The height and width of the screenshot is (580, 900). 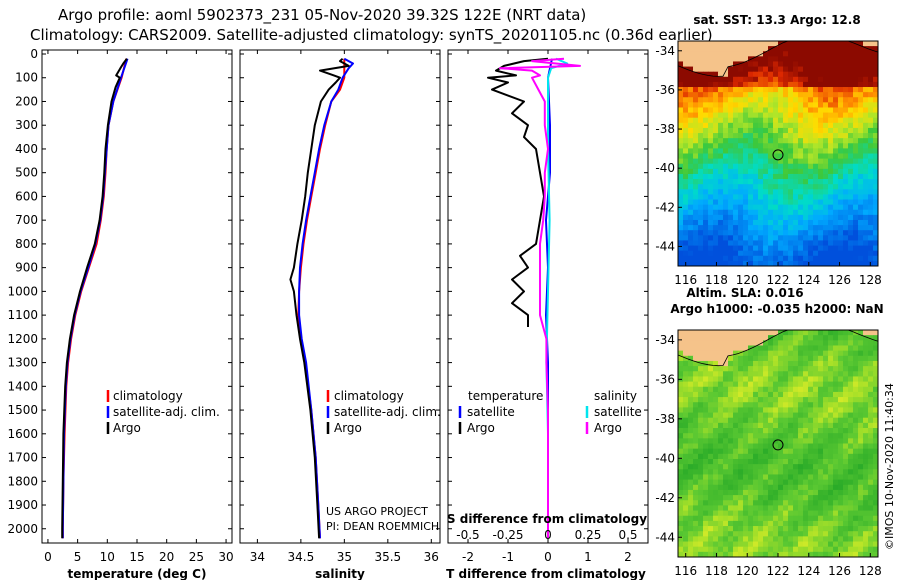 What do you see at coordinates (665, 498) in the screenshot?
I see `map-y-tick-label: -42` at bounding box center [665, 498].